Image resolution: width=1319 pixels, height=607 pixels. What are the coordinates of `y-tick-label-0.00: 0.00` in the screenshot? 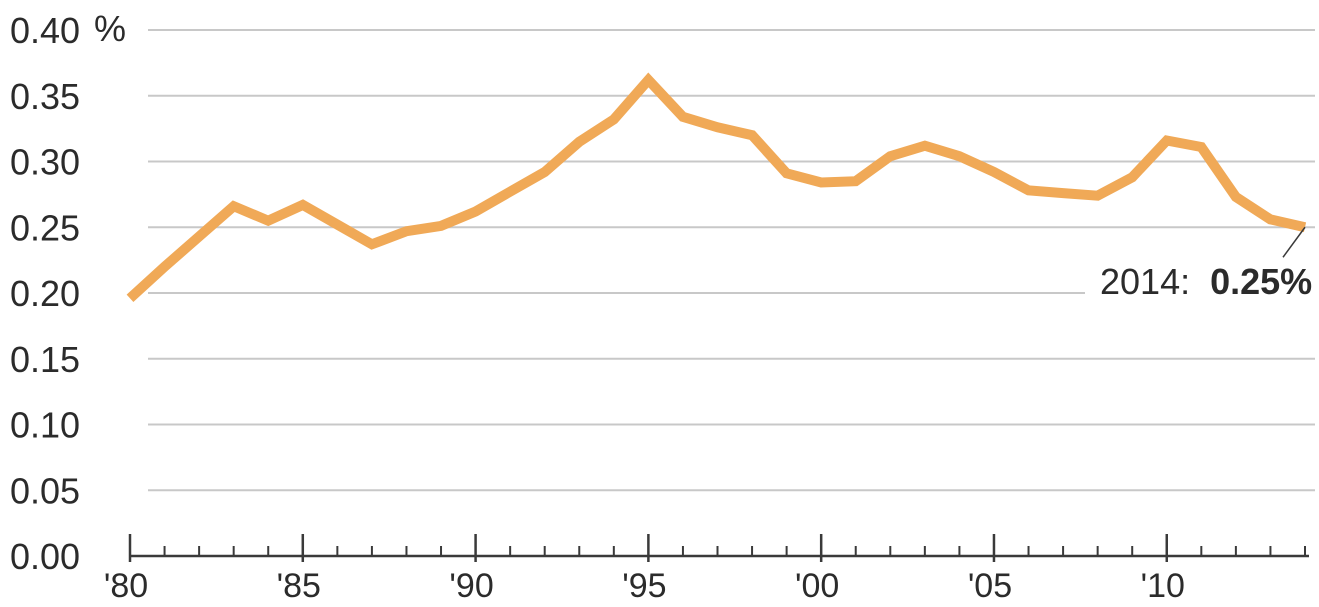 It's located at (45, 556).